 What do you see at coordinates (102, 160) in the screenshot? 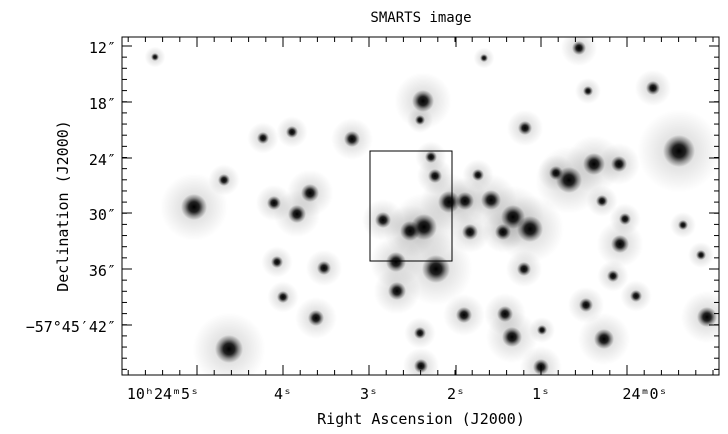
I see `y-tick-label-24: 24″` at bounding box center [102, 160].